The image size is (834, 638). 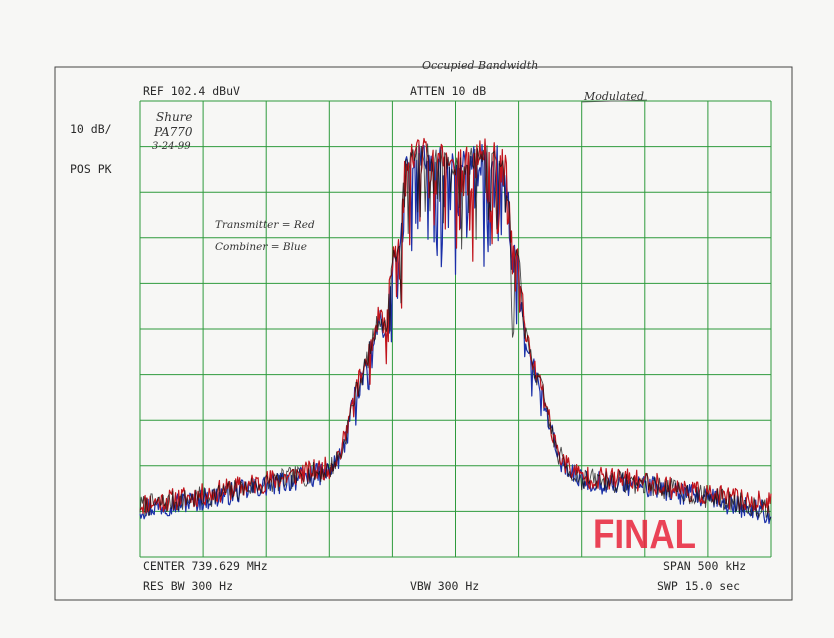 I want to click on legend-combiner-label: Combiner = Blue, so click(x=261, y=247).